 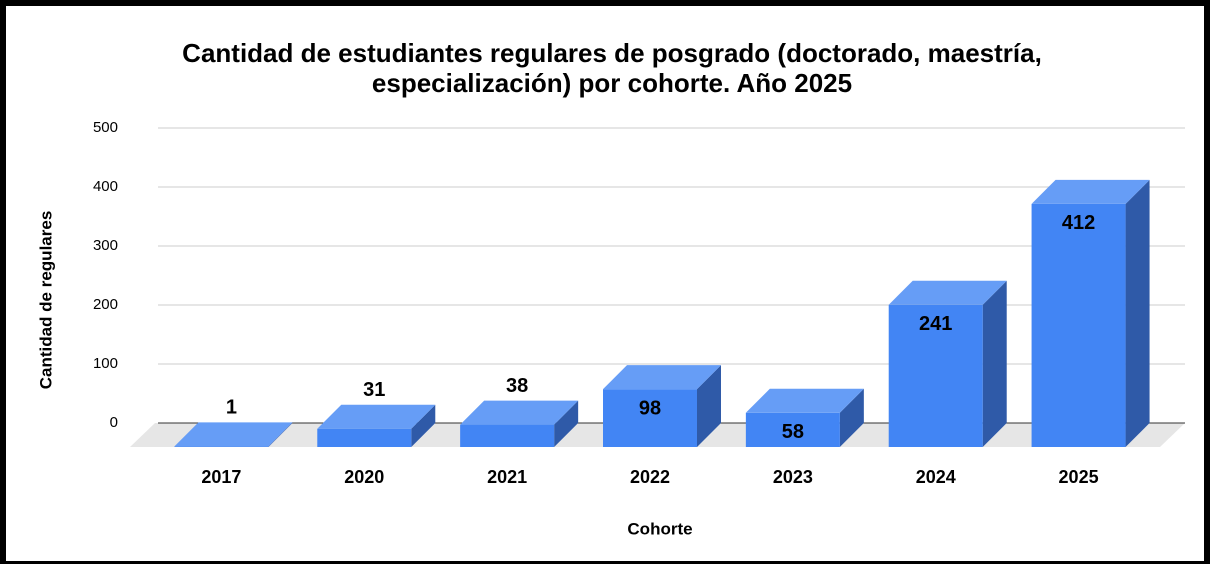 I want to click on x-tick-label: 2021, so click(x=507, y=477).